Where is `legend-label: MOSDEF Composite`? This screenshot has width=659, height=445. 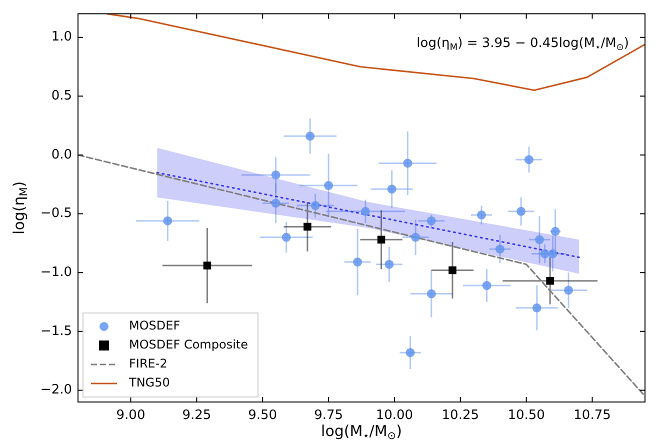
legend-label: MOSDEF Composite is located at coordinates (188, 345).